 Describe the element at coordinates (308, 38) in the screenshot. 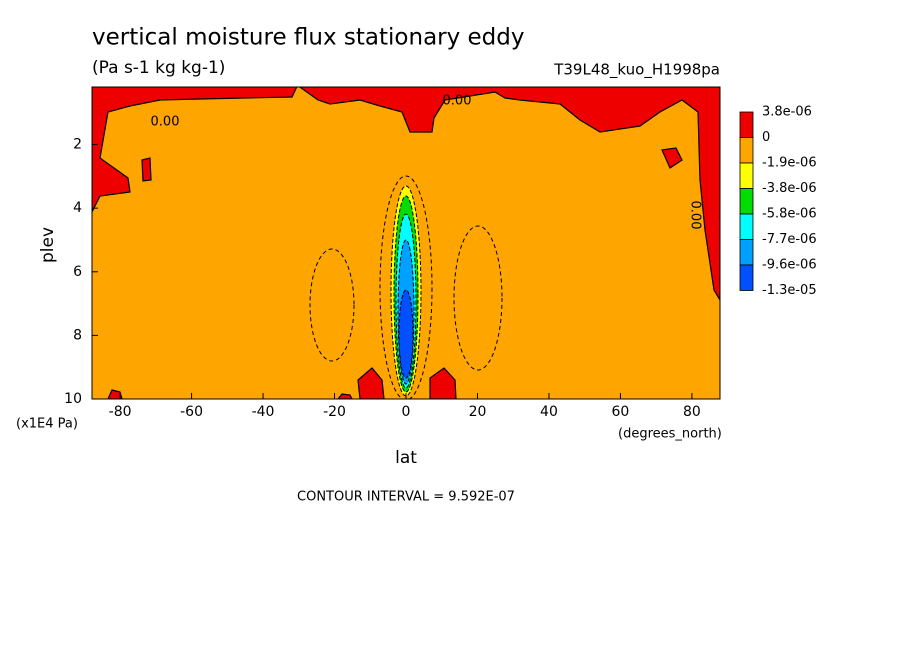

I see `chart-title: vertical moisture flux stationary eddy` at that location.